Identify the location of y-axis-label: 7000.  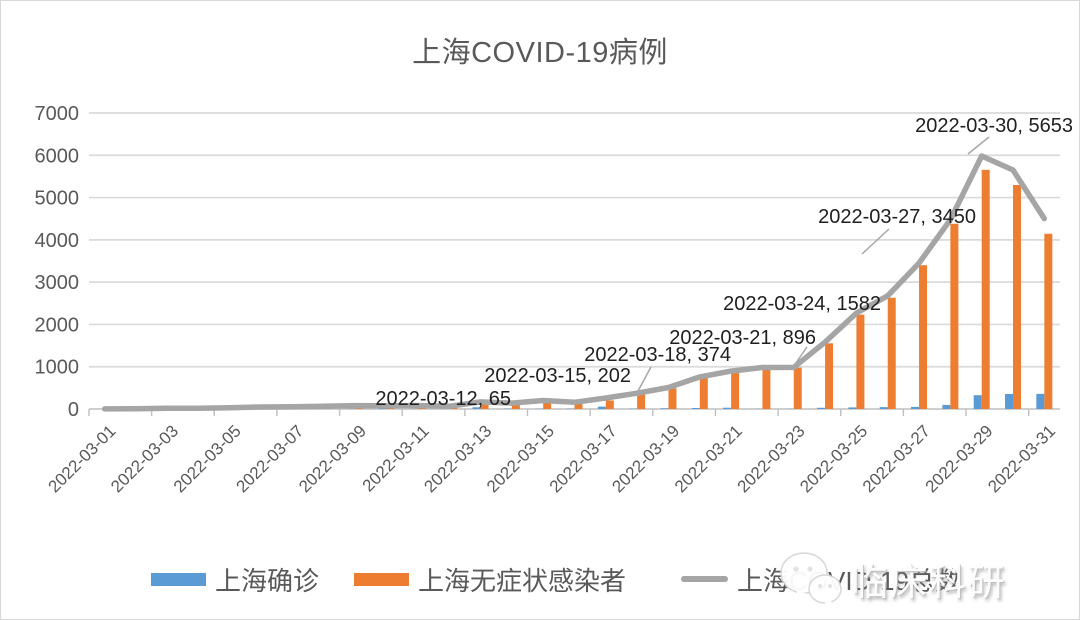
(57, 114).